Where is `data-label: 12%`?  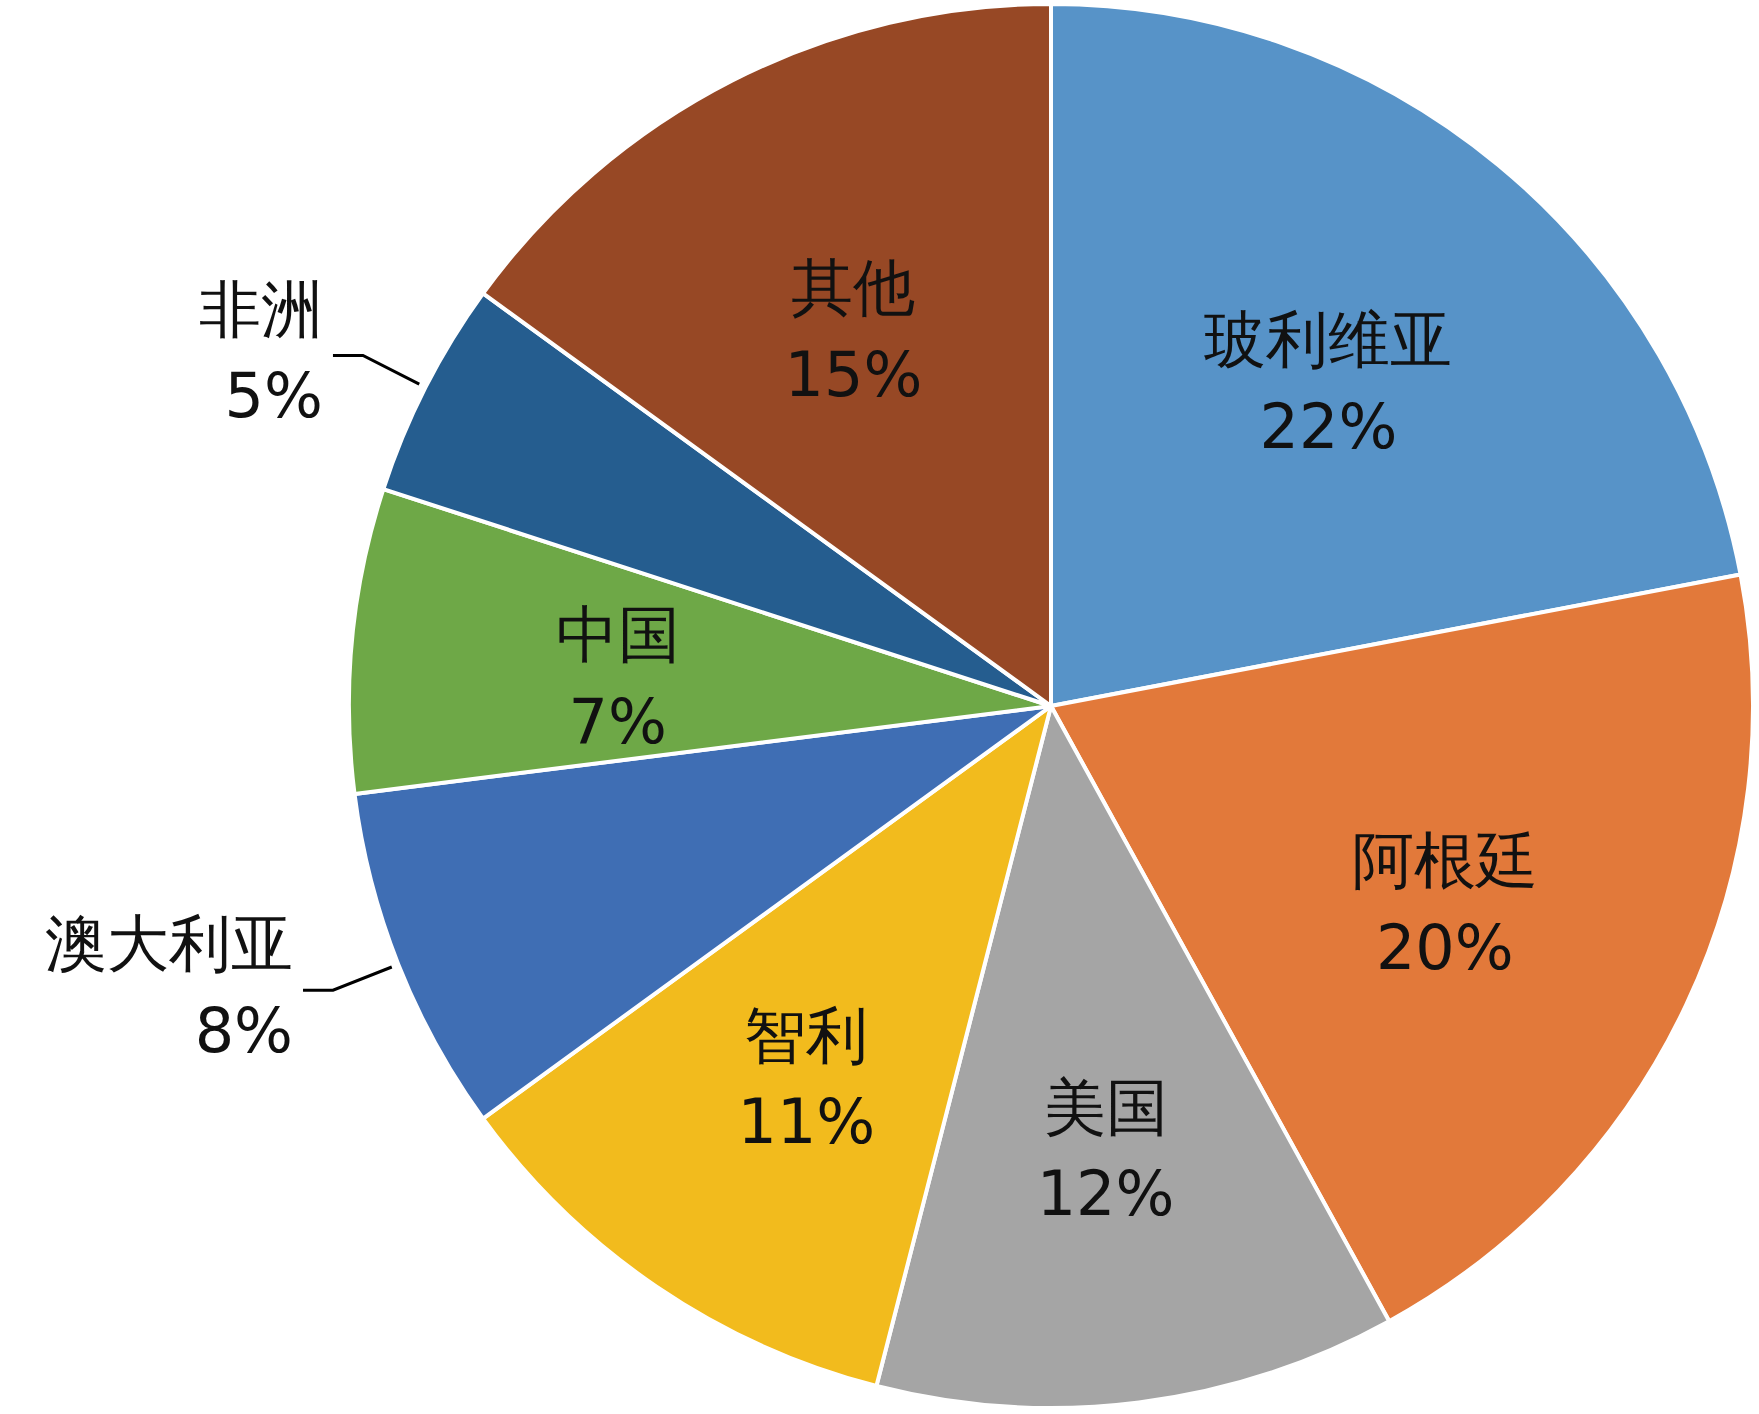 data-label: 12% is located at coordinates (1105, 1194).